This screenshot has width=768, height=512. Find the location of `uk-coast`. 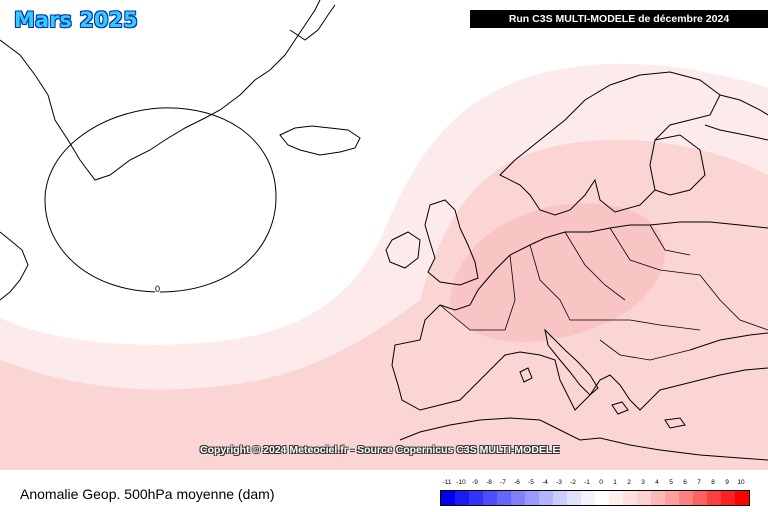

uk-coast is located at coordinates (451, 242).